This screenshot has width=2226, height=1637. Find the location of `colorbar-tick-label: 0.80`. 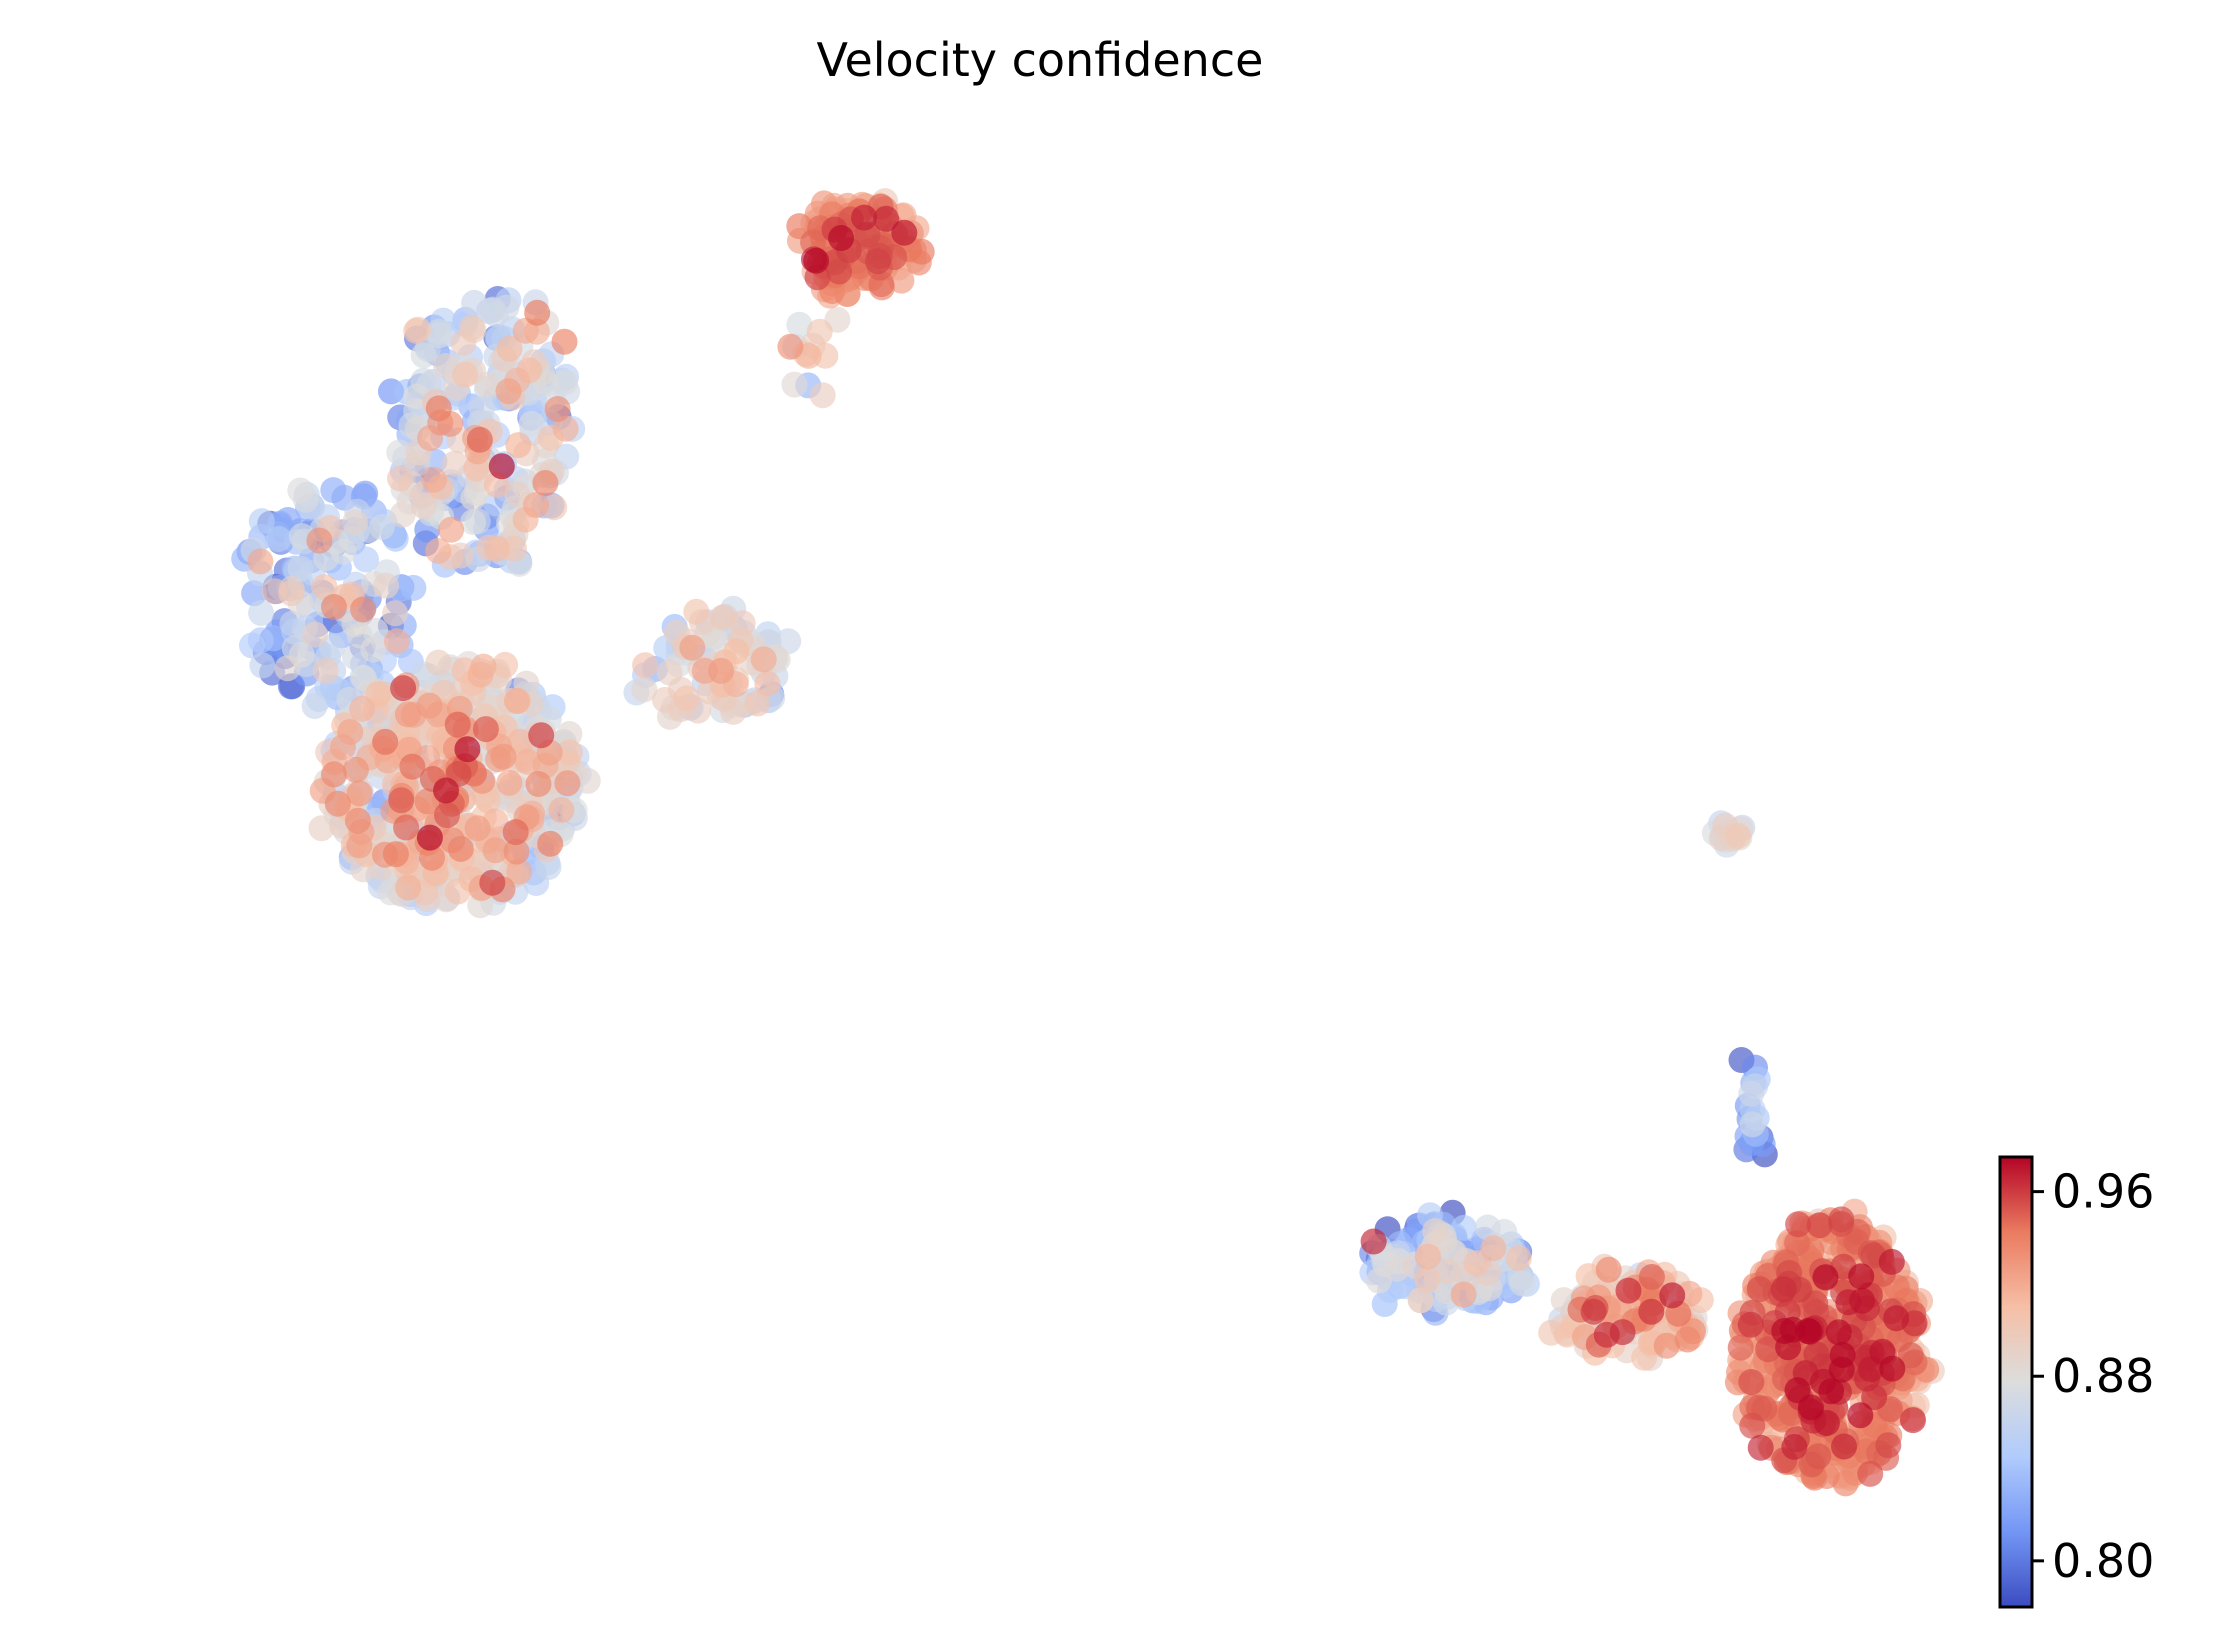

colorbar-tick-label: 0.80 is located at coordinates (2103, 1561).